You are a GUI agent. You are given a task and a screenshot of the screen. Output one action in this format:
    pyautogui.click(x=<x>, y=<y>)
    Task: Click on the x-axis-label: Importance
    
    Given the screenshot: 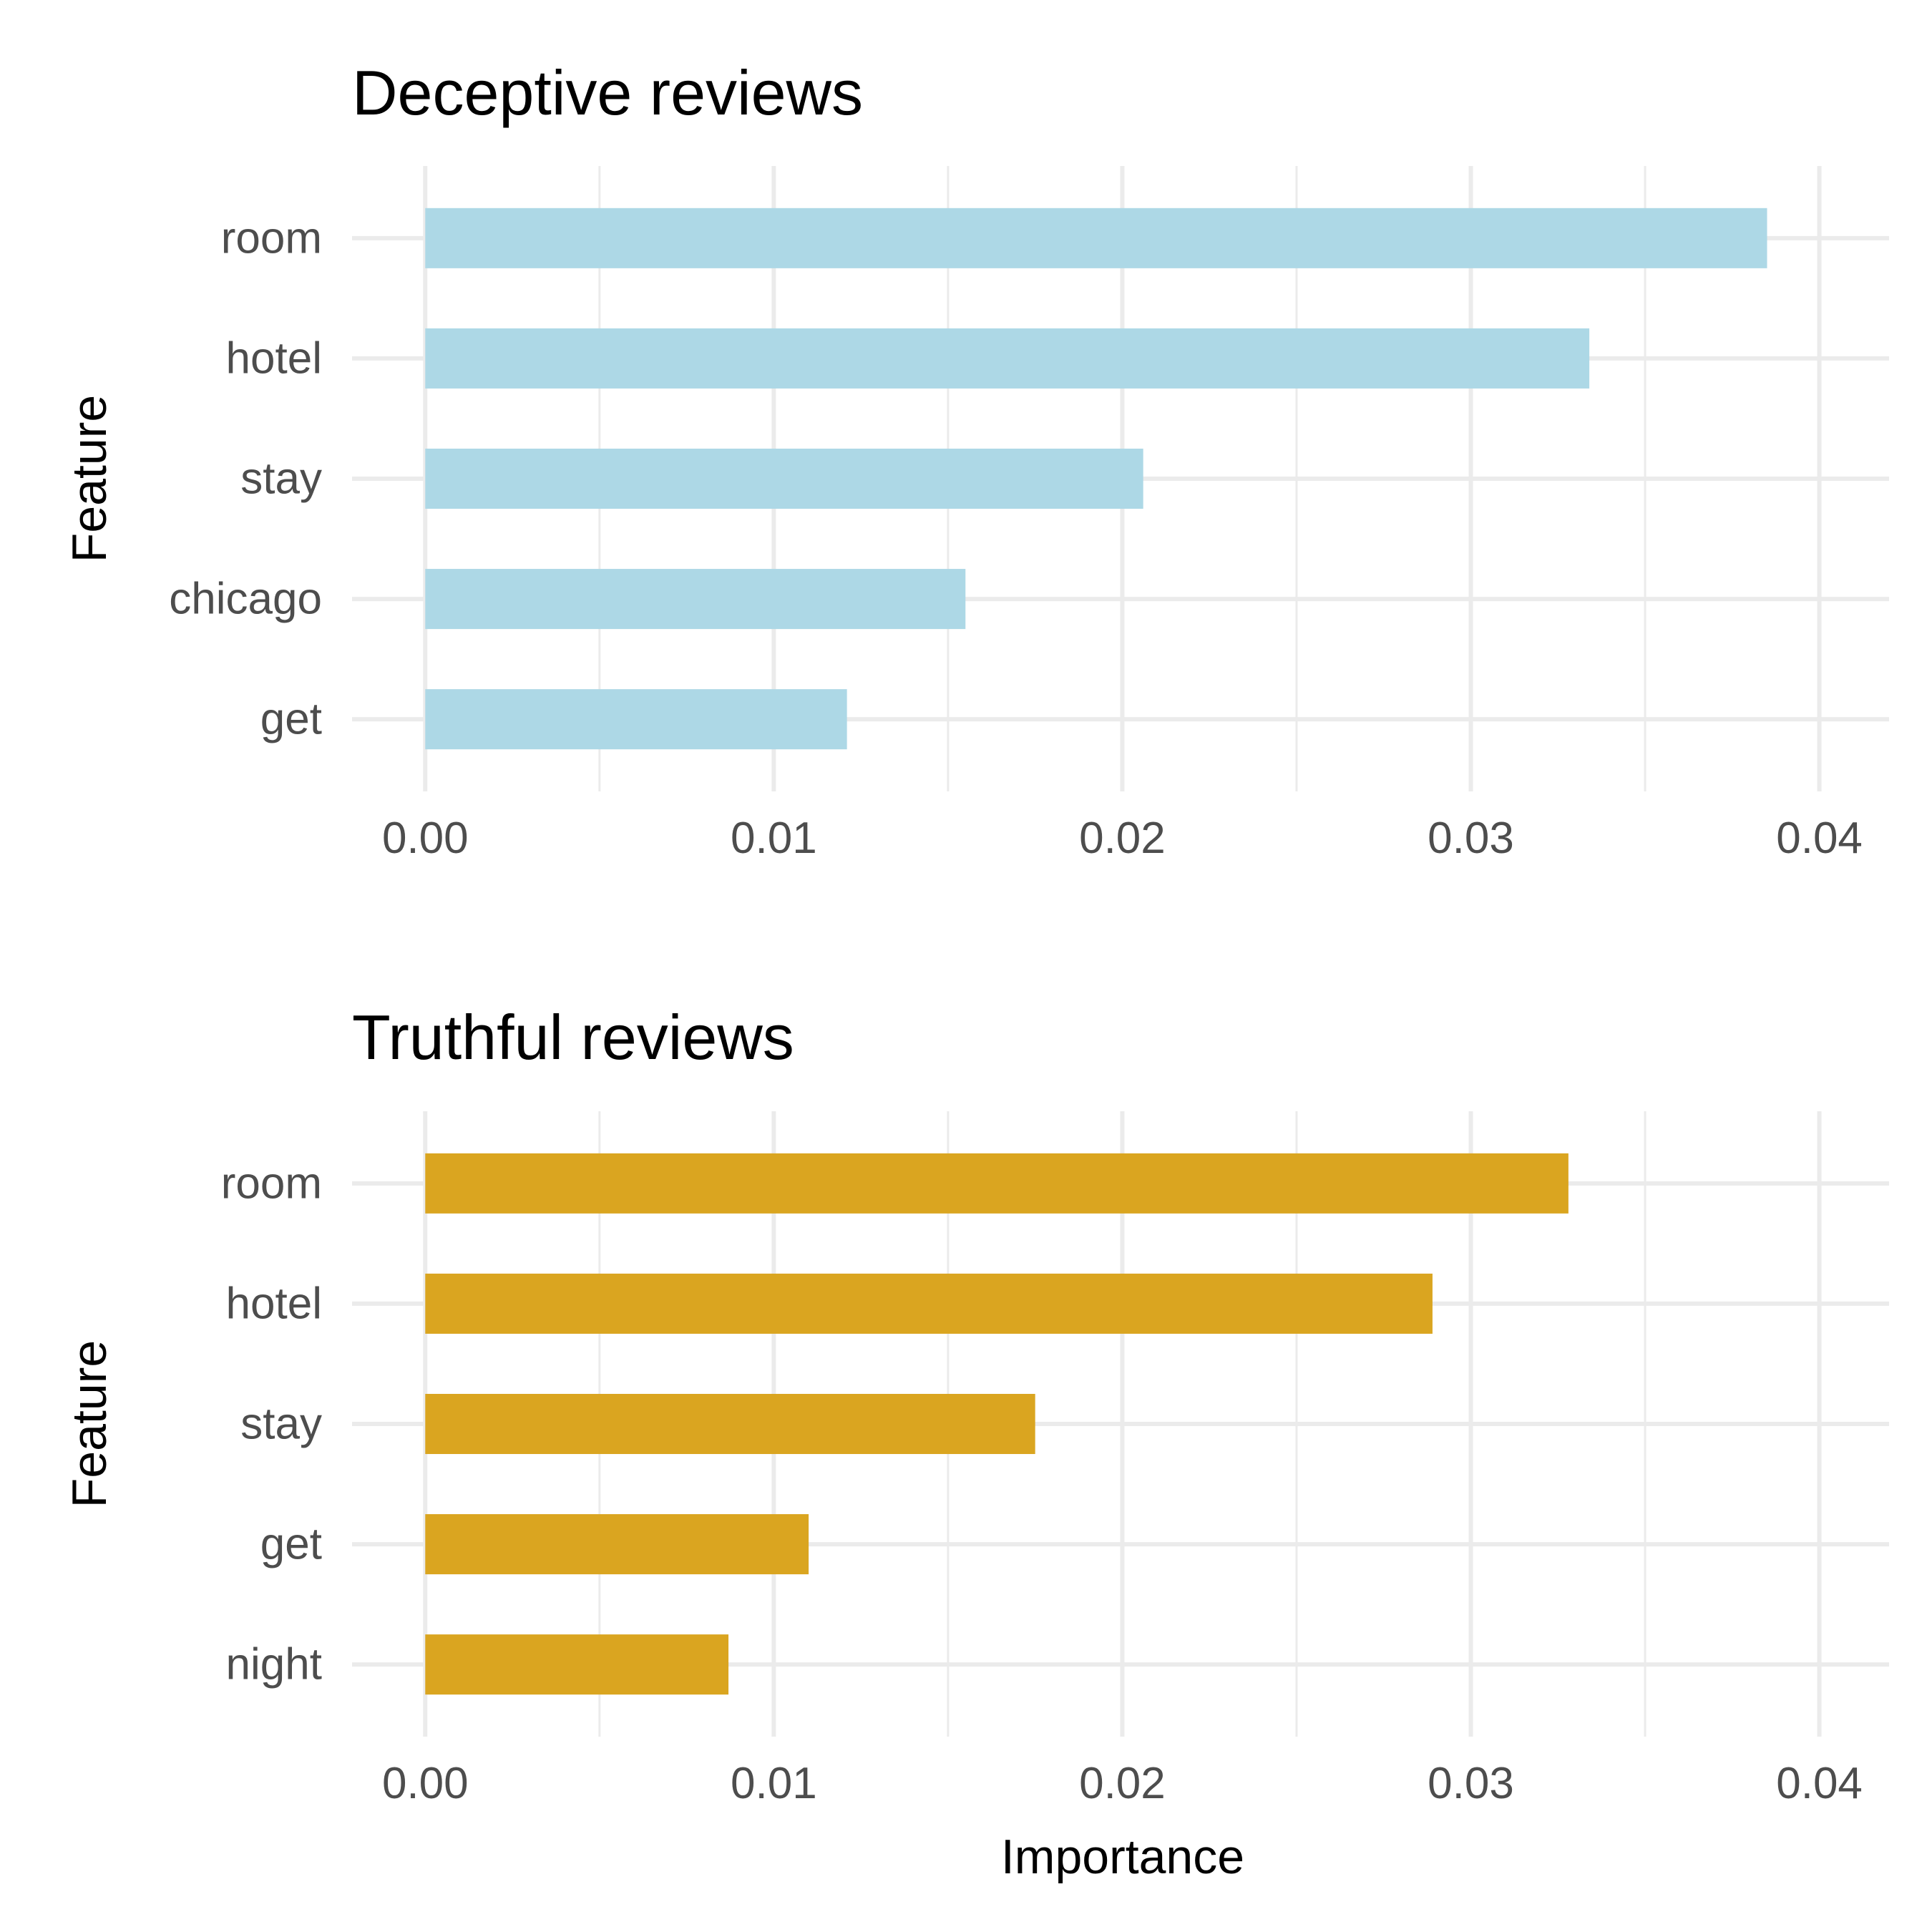 What is the action you would take?
    pyautogui.click(x=1122, y=1857)
    